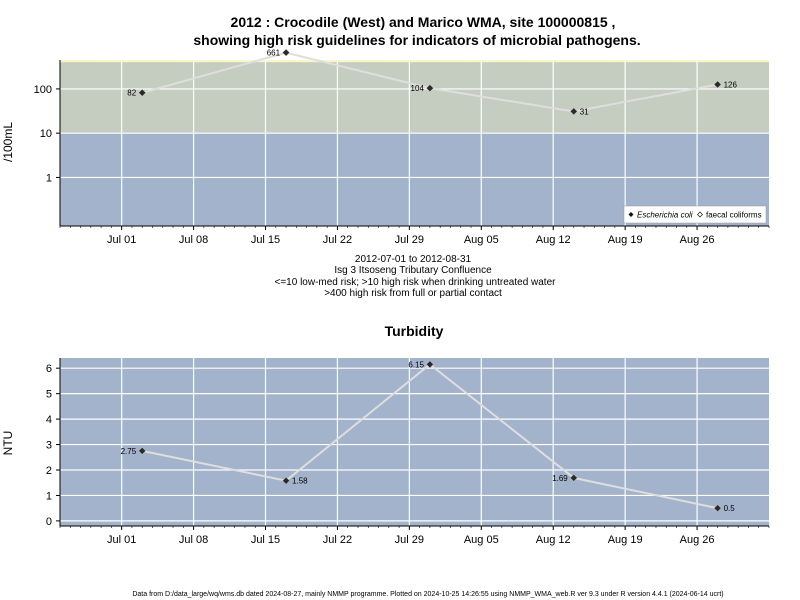 Image resolution: width=800 pixels, height=600 pixels. What do you see at coordinates (409, 540) in the screenshot?
I see `chart2-x-tick-label-4: Jul 29` at bounding box center [409, 540].